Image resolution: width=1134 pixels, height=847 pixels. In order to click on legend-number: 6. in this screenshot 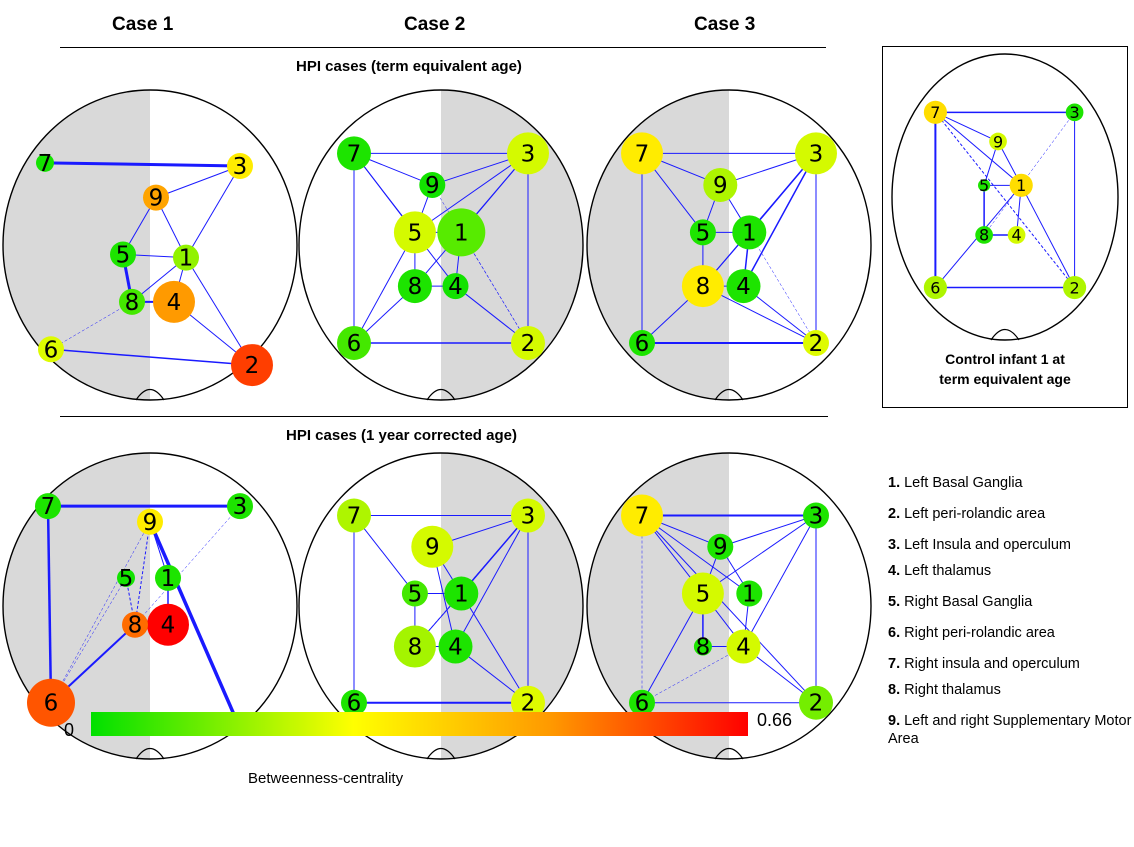, I will do `click(894, 633)`.